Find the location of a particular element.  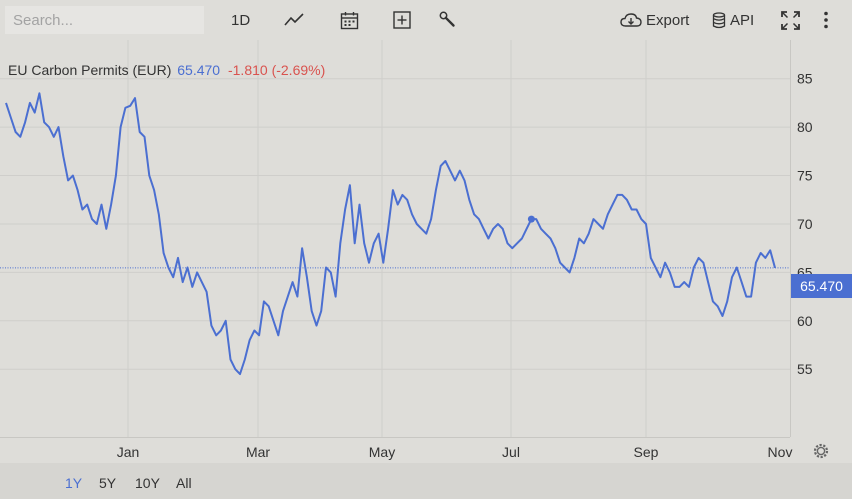

cloud-download-icon is located at coordinates (631, 20).